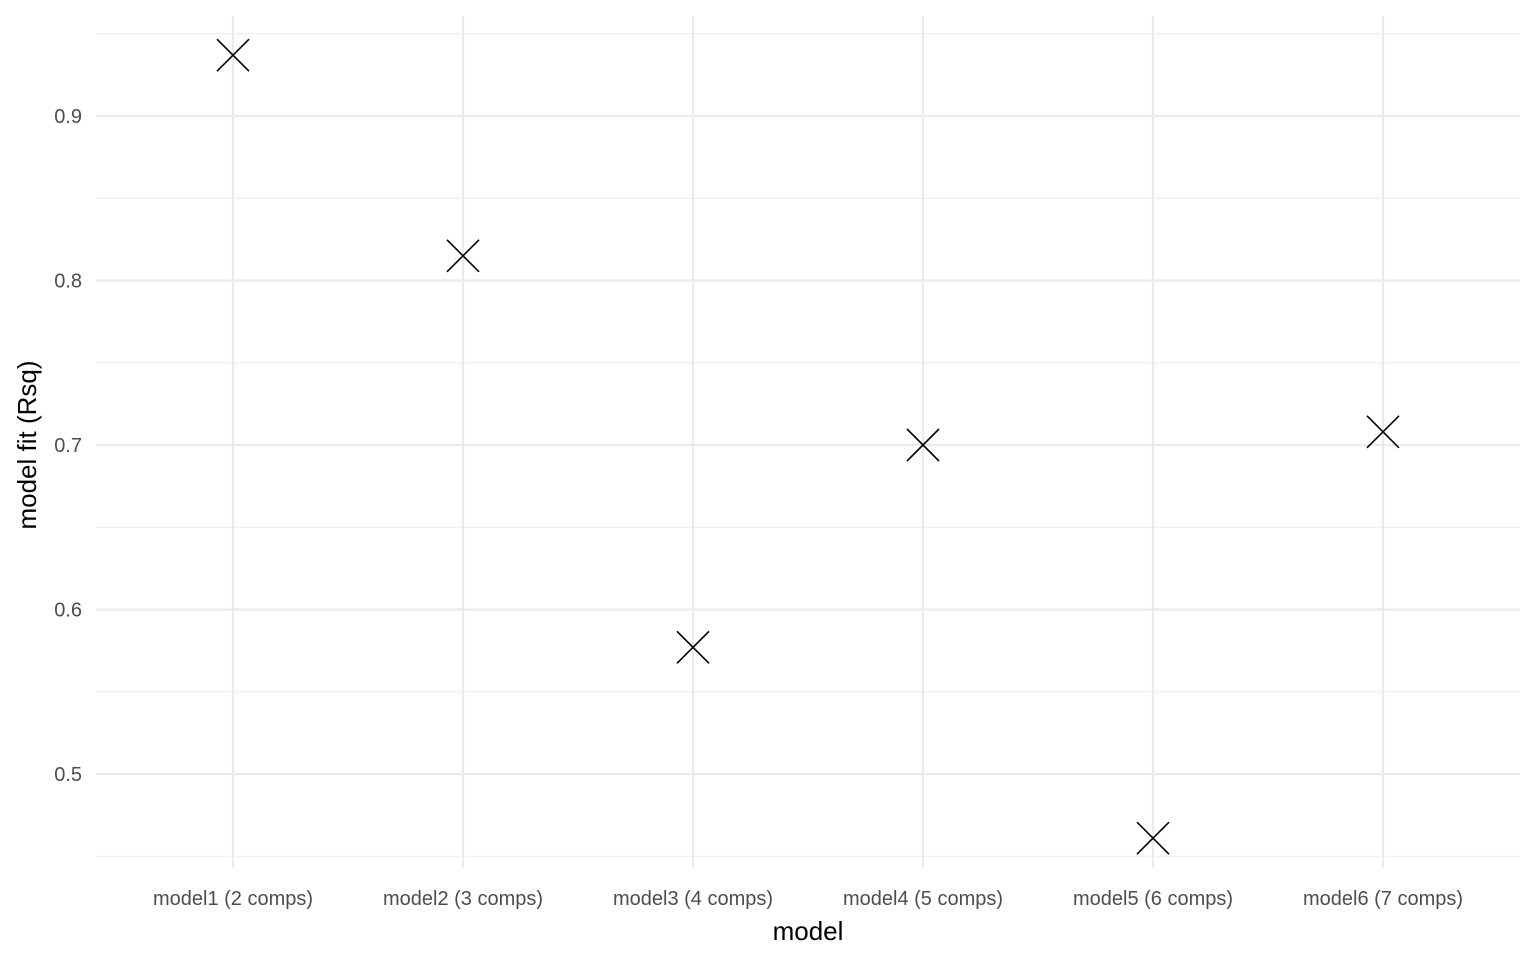 The height and width of the screenshot is (960, 1536). I want to click on y-tick-label: 0.7, so click(68, 446).